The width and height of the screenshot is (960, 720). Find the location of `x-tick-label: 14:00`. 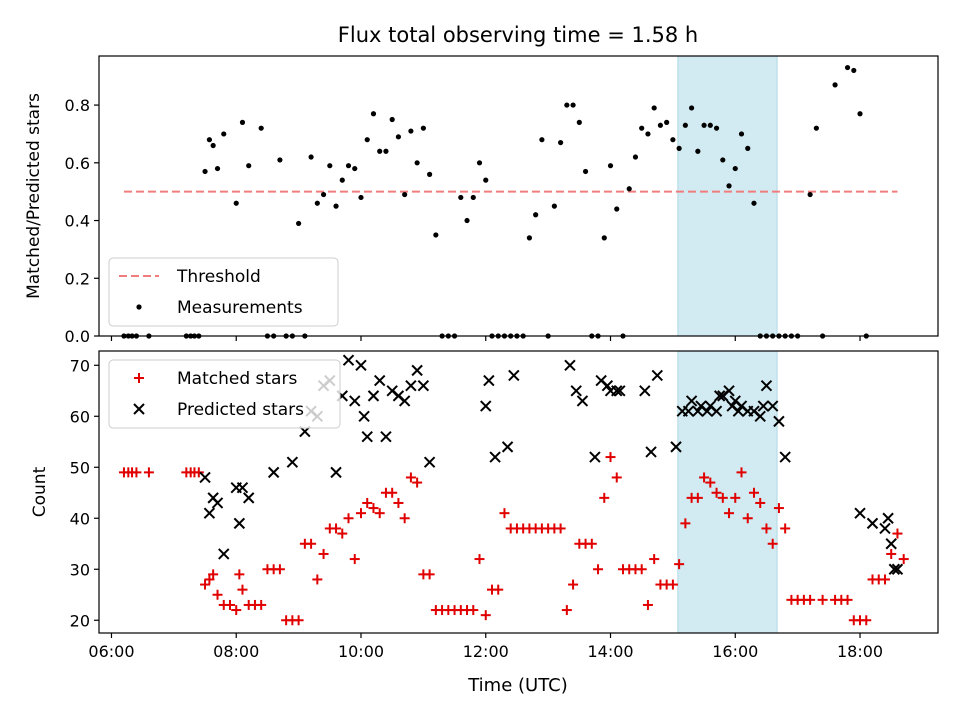

x-tick-label: 14:00 is located at coordinates (610, 651).